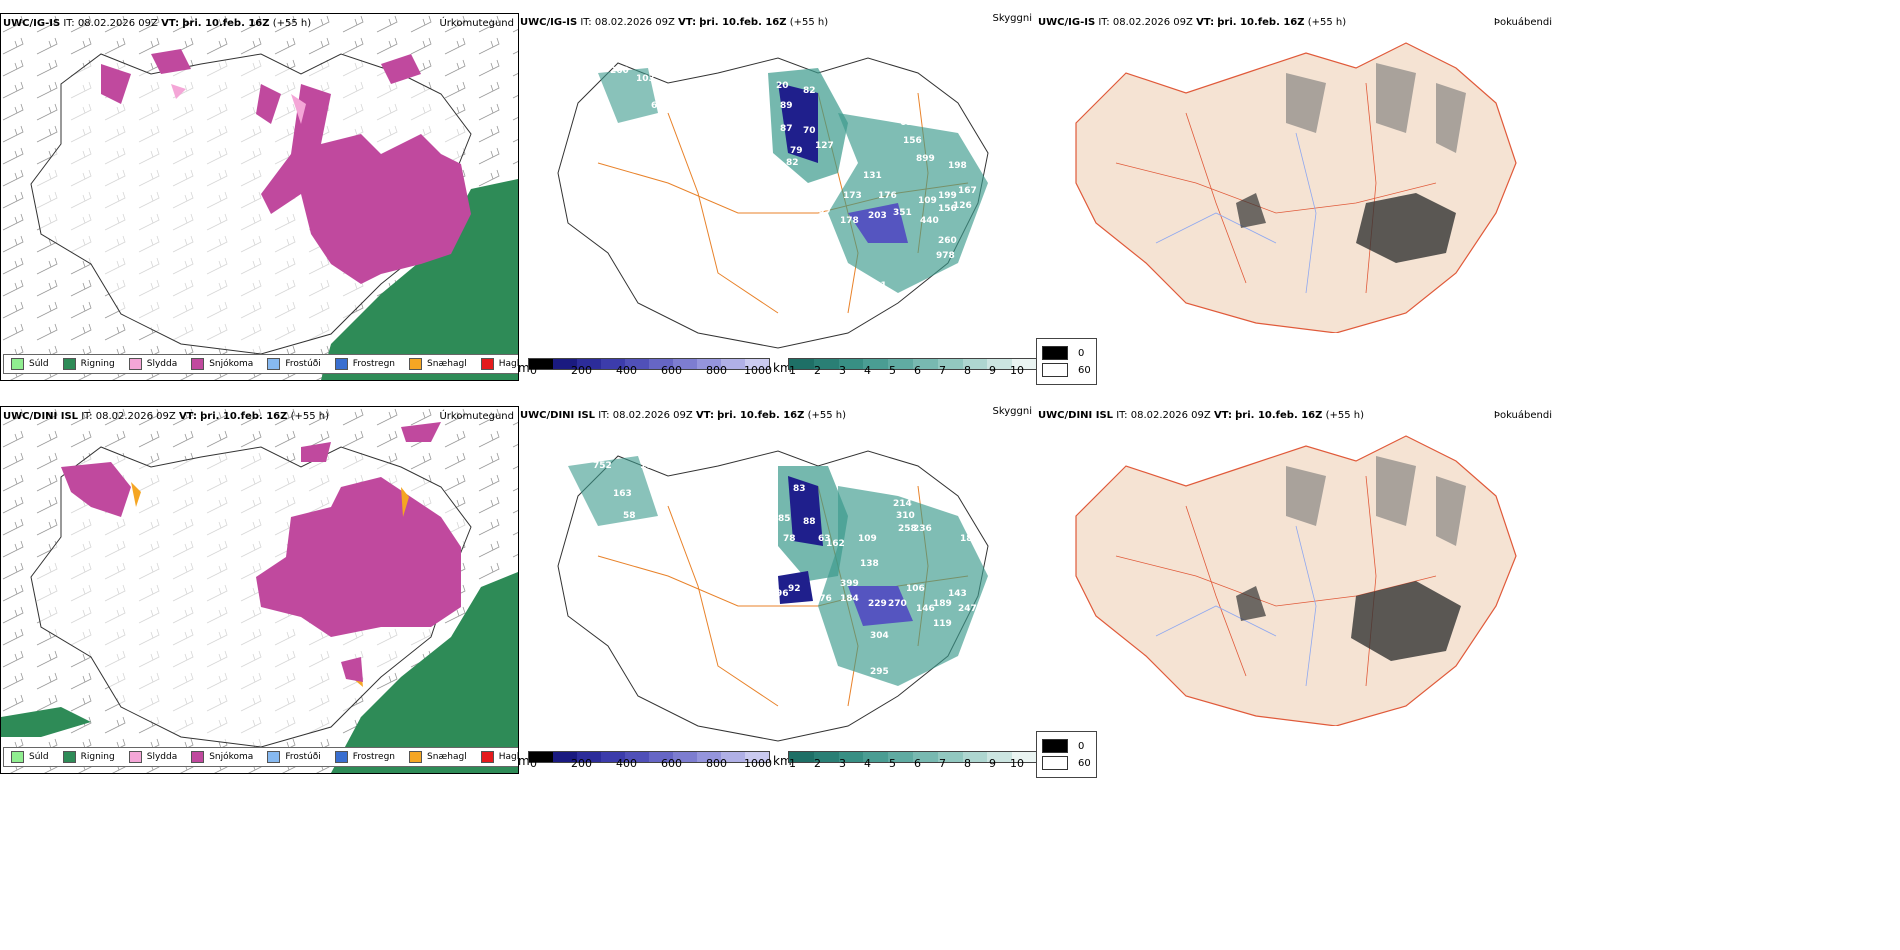 The width and height of the screenshot is (1900, 950). I want to click on ceiling-value-label: 95, so click(796, 196).